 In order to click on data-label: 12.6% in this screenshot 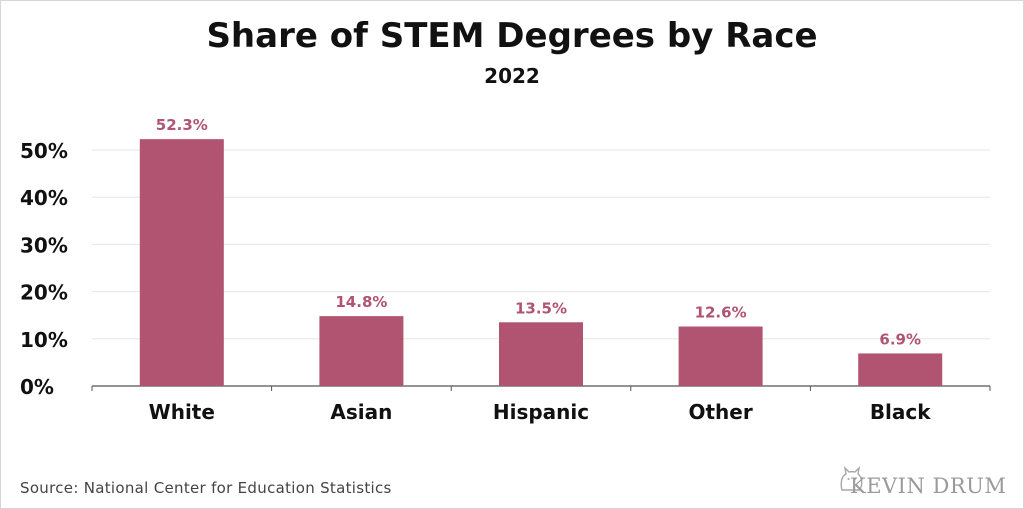, I will do `click(721, 313)`.